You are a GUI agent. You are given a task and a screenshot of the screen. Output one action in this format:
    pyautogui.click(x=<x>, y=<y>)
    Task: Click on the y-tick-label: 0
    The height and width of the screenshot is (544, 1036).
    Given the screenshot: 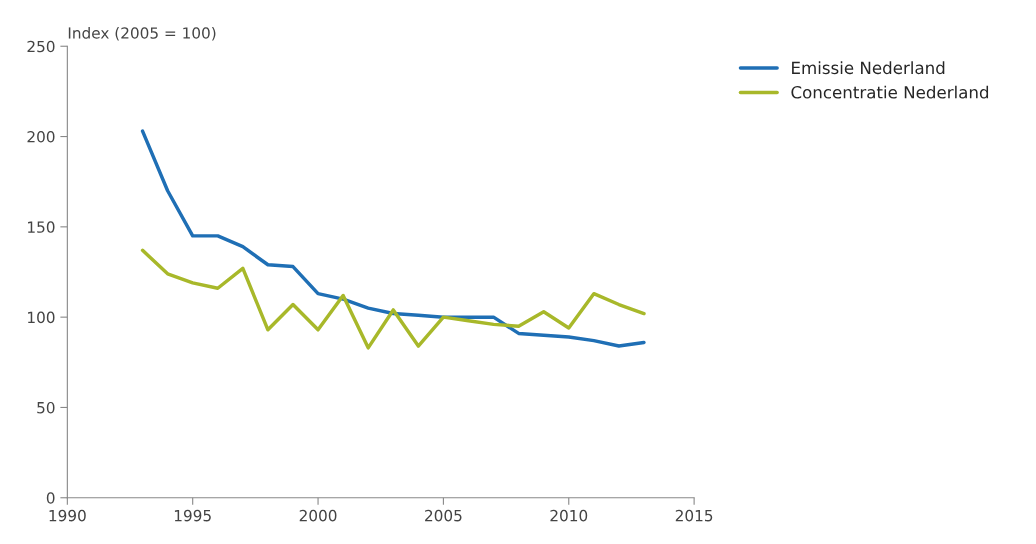 What is the action you would take?
    pyautogui.click(x=50, y=498)
    